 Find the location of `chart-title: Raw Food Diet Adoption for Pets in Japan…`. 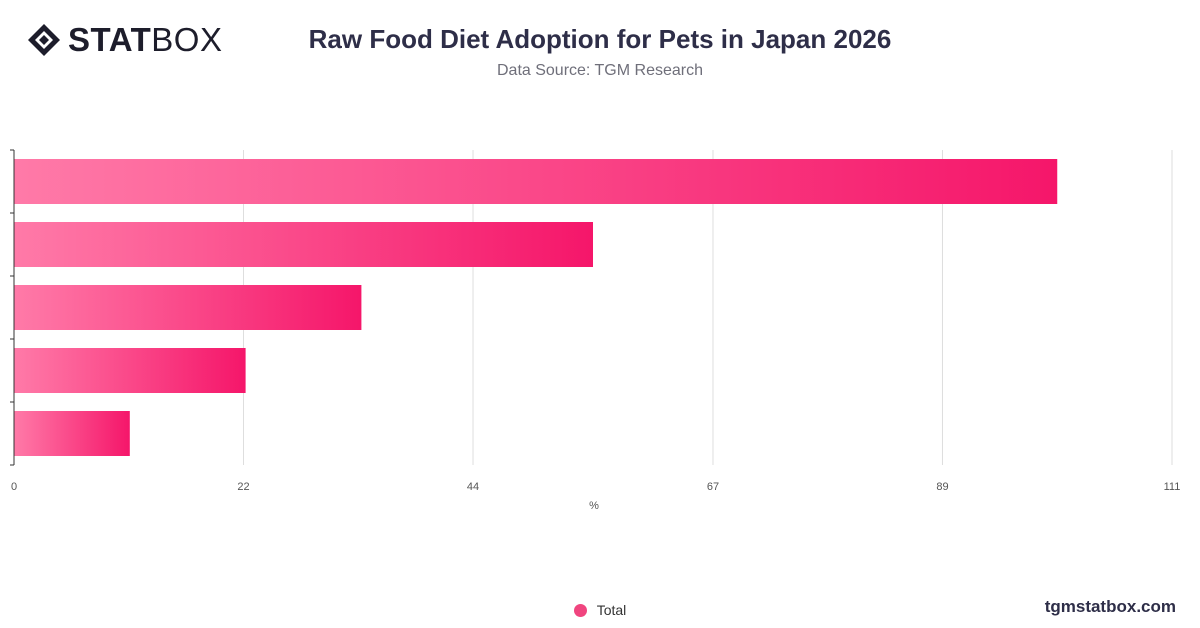

chart-title: Raw Food Diet Adoption for Pets in Japan… is located at coordinates (600, 39).